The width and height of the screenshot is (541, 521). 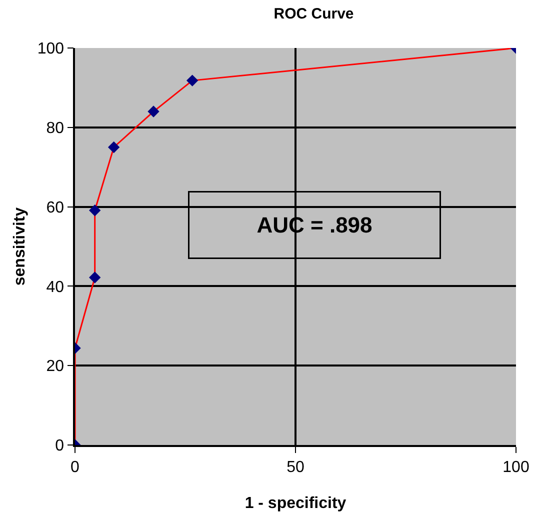 I want to click on chart-title: ROC Curve, so click(x=314, y=13).